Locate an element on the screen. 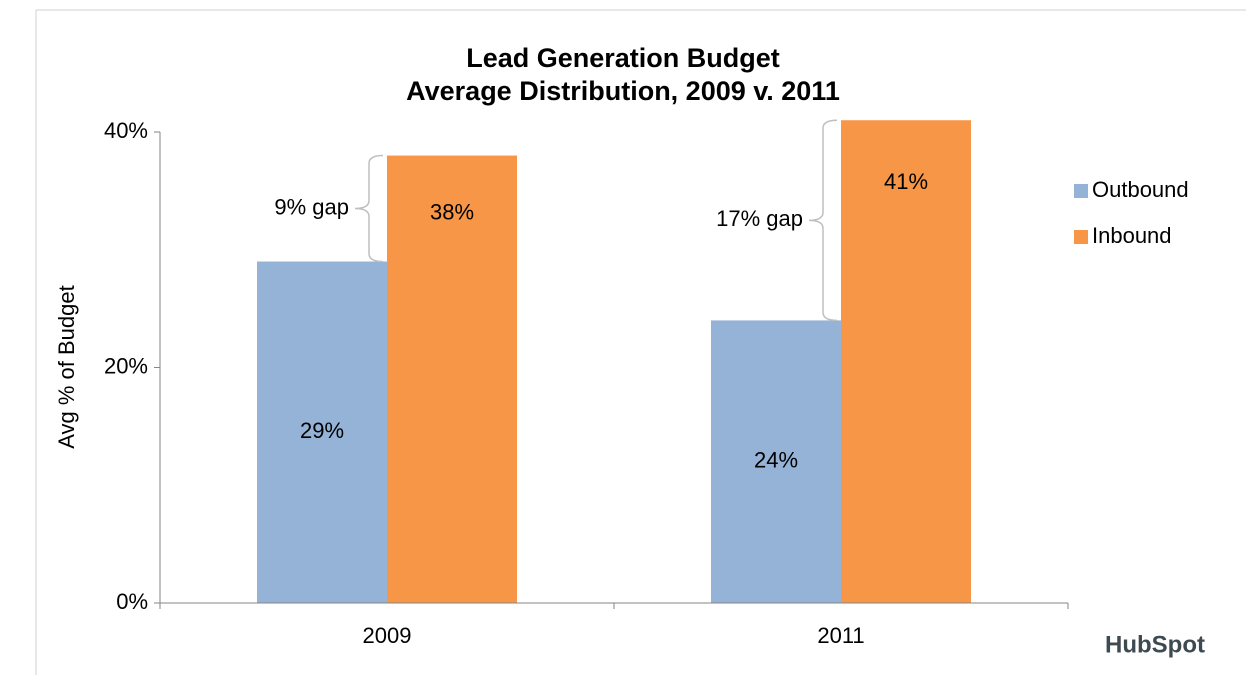 This screenshot has height=675, width=1246. x-tick-label: 2011 is located at coordinates (840, 635).